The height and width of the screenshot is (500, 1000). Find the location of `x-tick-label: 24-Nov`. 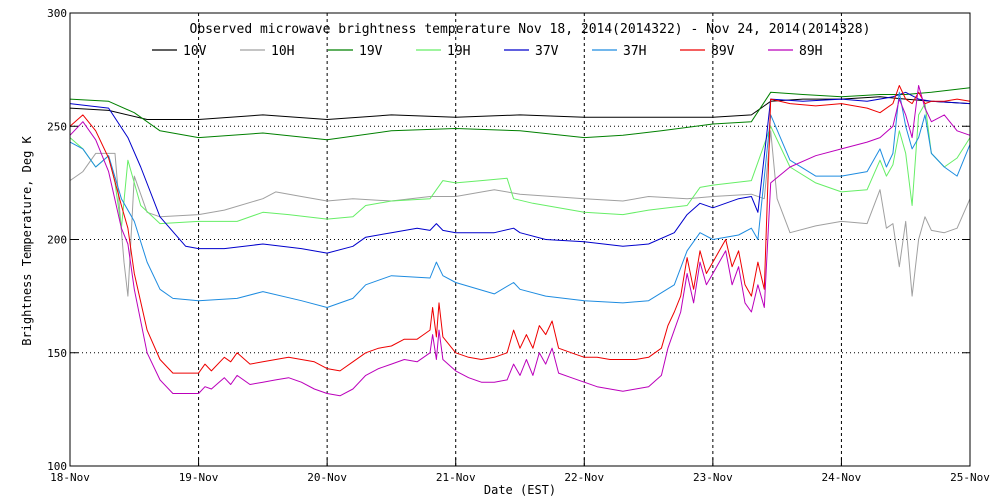

x-tick-label: 24-Nov is located at coordinates (842, 477).